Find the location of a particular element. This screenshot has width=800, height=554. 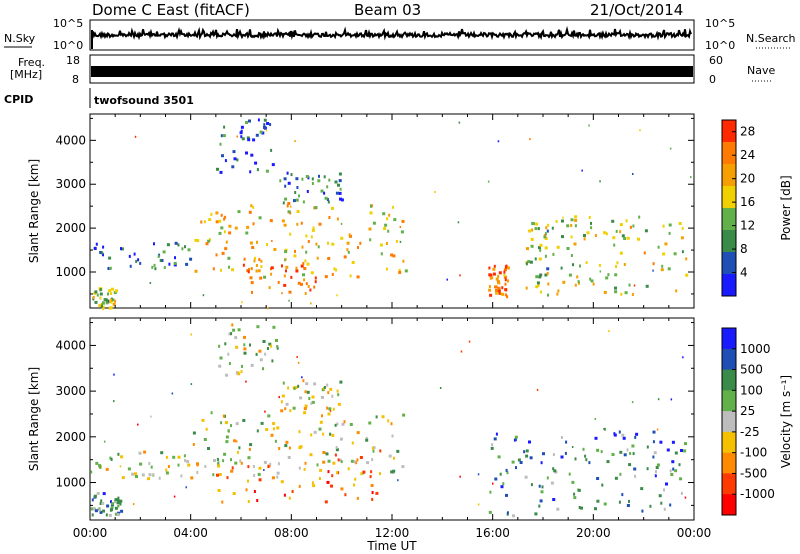

freq-label-line2: [MHz] is located at coordinates (26, 74).